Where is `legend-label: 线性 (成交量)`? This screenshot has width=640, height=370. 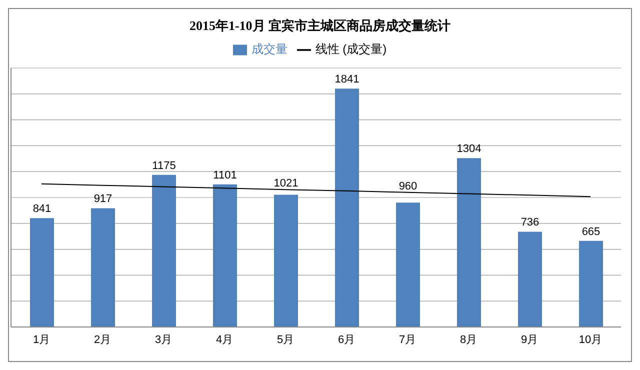 legend-label: 线性 (成交量) is located at coordinates (351, 49).